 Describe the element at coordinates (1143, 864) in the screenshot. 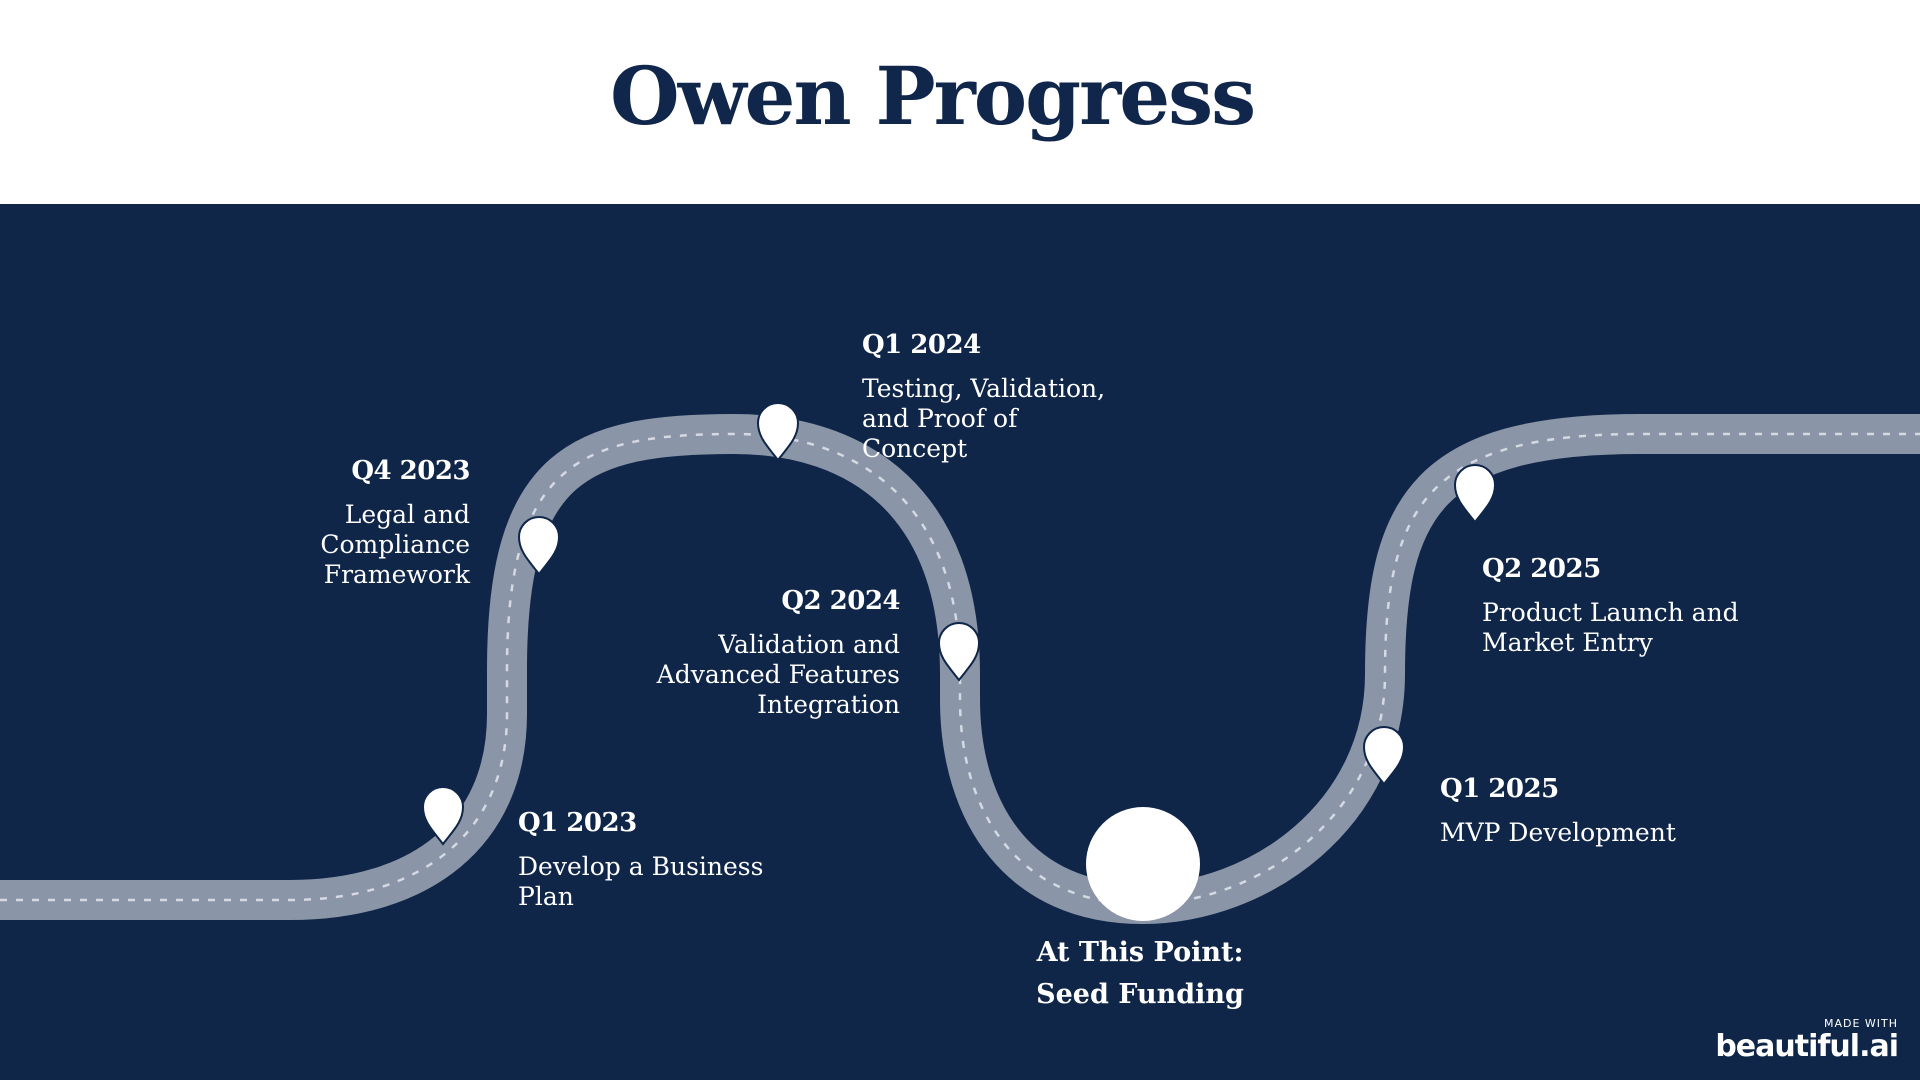

I see `current-position-marker` at that location.